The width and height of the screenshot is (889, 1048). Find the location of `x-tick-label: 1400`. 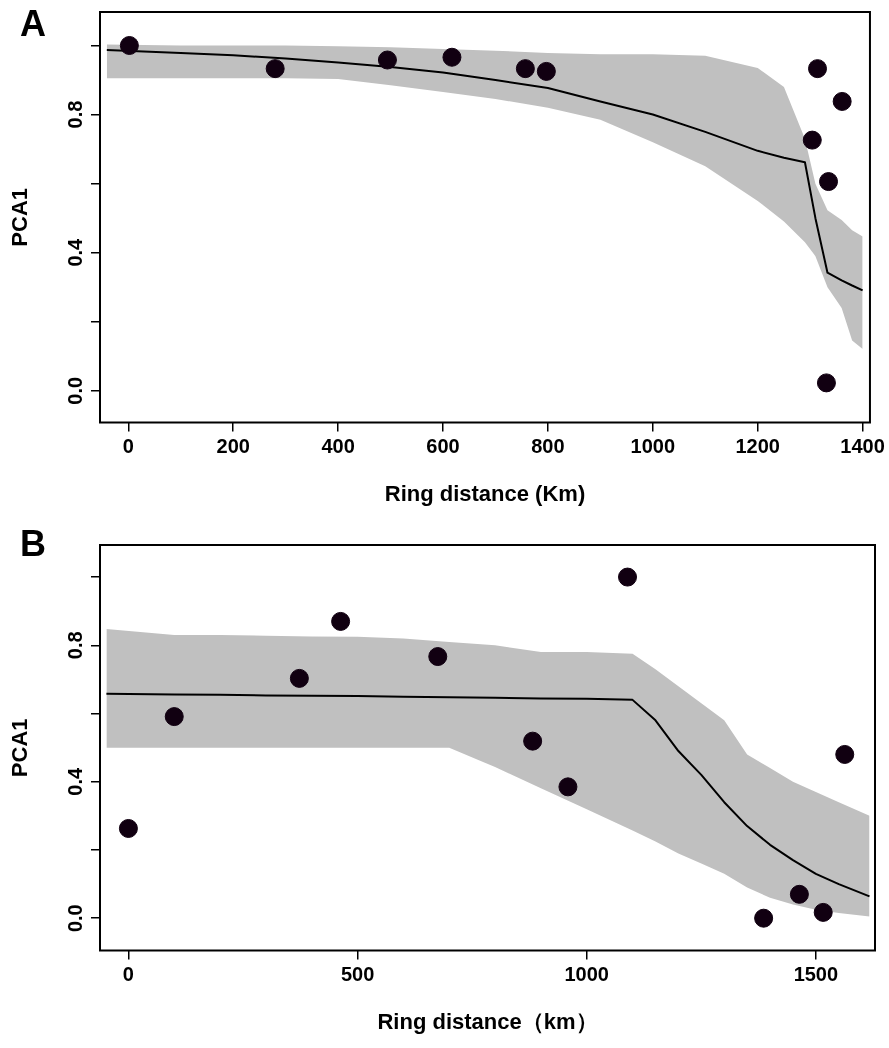

x-tick-label: 1400 is located at coordinates (862, 446).